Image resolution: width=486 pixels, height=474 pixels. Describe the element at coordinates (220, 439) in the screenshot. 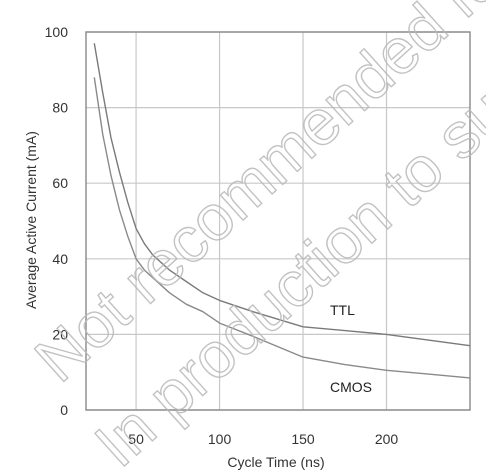

I see `x-tick-label-100: 100` at that location.